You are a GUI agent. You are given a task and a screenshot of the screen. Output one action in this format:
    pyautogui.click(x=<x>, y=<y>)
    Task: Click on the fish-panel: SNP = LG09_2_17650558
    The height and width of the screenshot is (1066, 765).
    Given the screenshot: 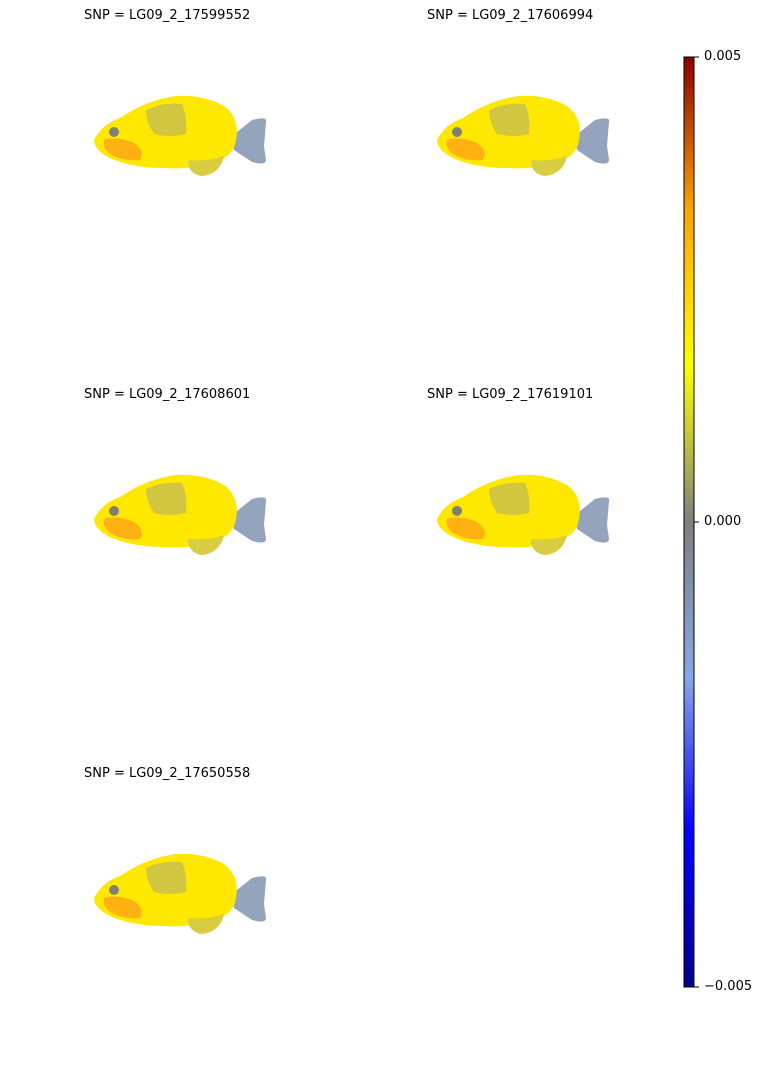 What is the action you would take?
    pyautogui.click(x=234, y=916)
    